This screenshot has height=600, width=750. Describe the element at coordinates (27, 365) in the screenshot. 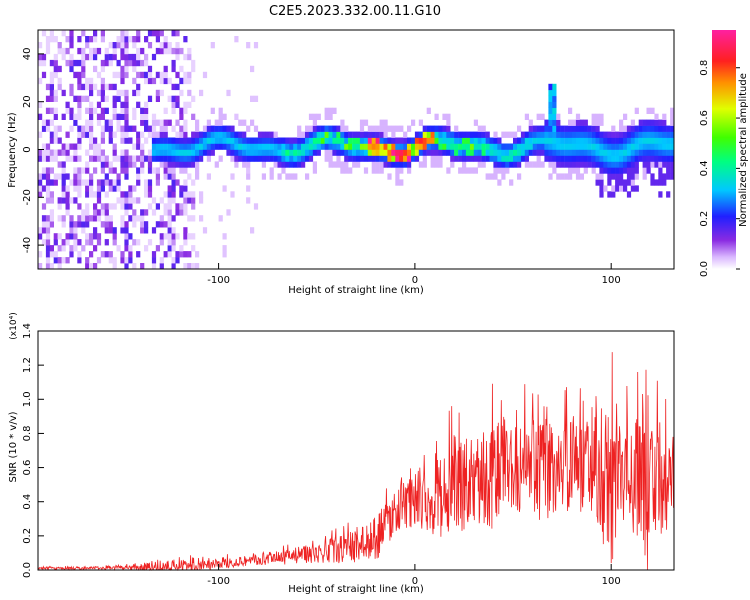

I see `snr-y-tick-label: 1.2` at that location.